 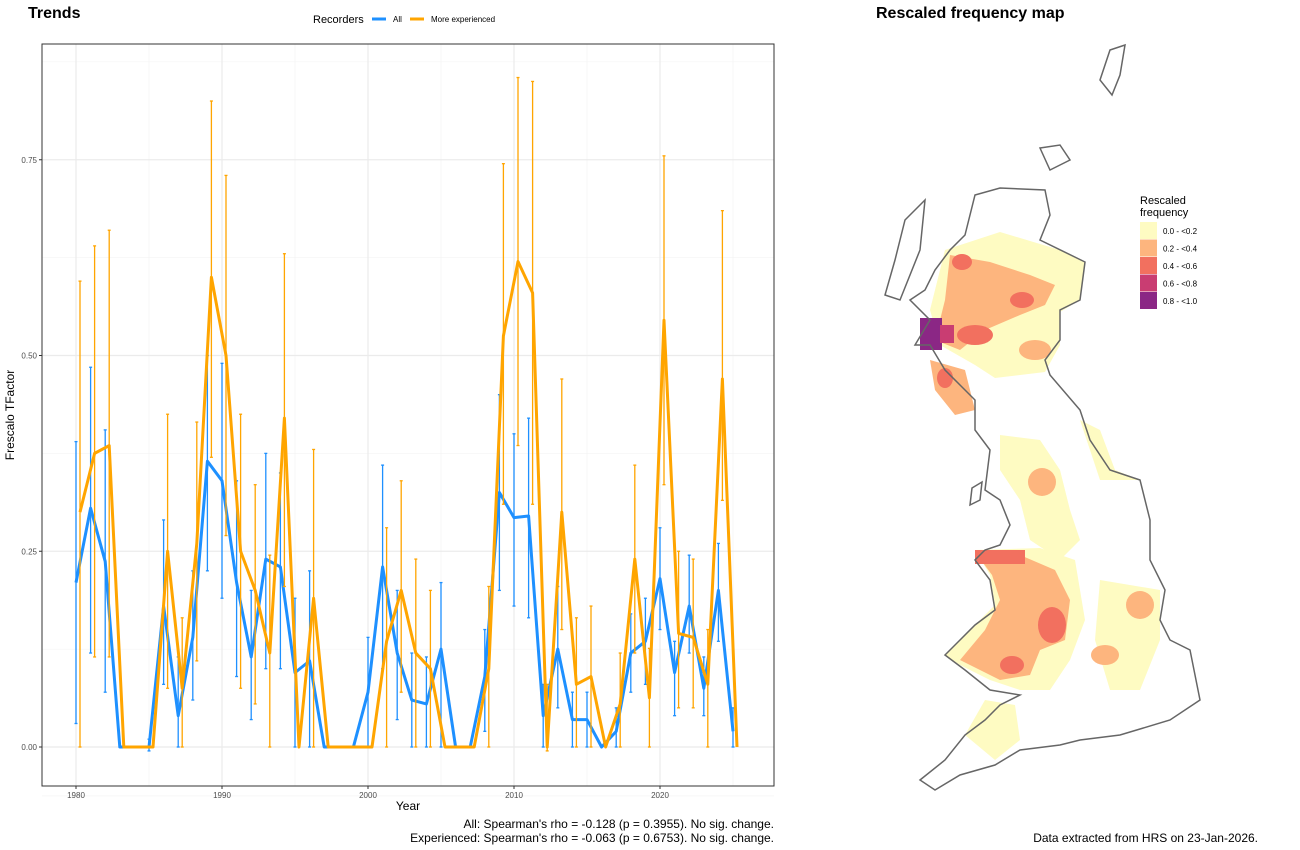 What do you see at coordinates (338, 20) in the screenshot?
I see `legend-title: Recorders` at bounding box center [338, 20].